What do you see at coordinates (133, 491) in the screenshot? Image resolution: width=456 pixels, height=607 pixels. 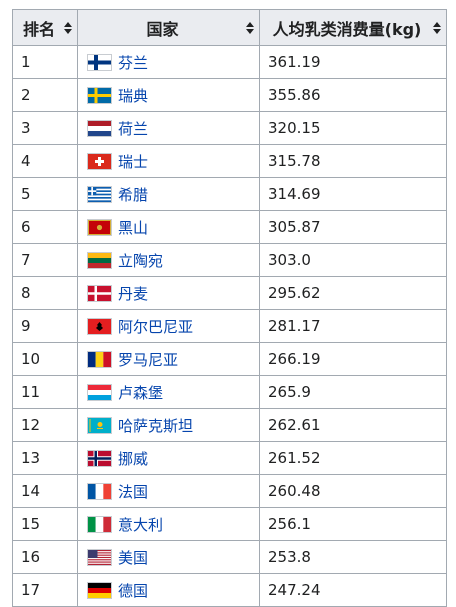 I see `country-link: 法国` at bounding box center [133, 491].